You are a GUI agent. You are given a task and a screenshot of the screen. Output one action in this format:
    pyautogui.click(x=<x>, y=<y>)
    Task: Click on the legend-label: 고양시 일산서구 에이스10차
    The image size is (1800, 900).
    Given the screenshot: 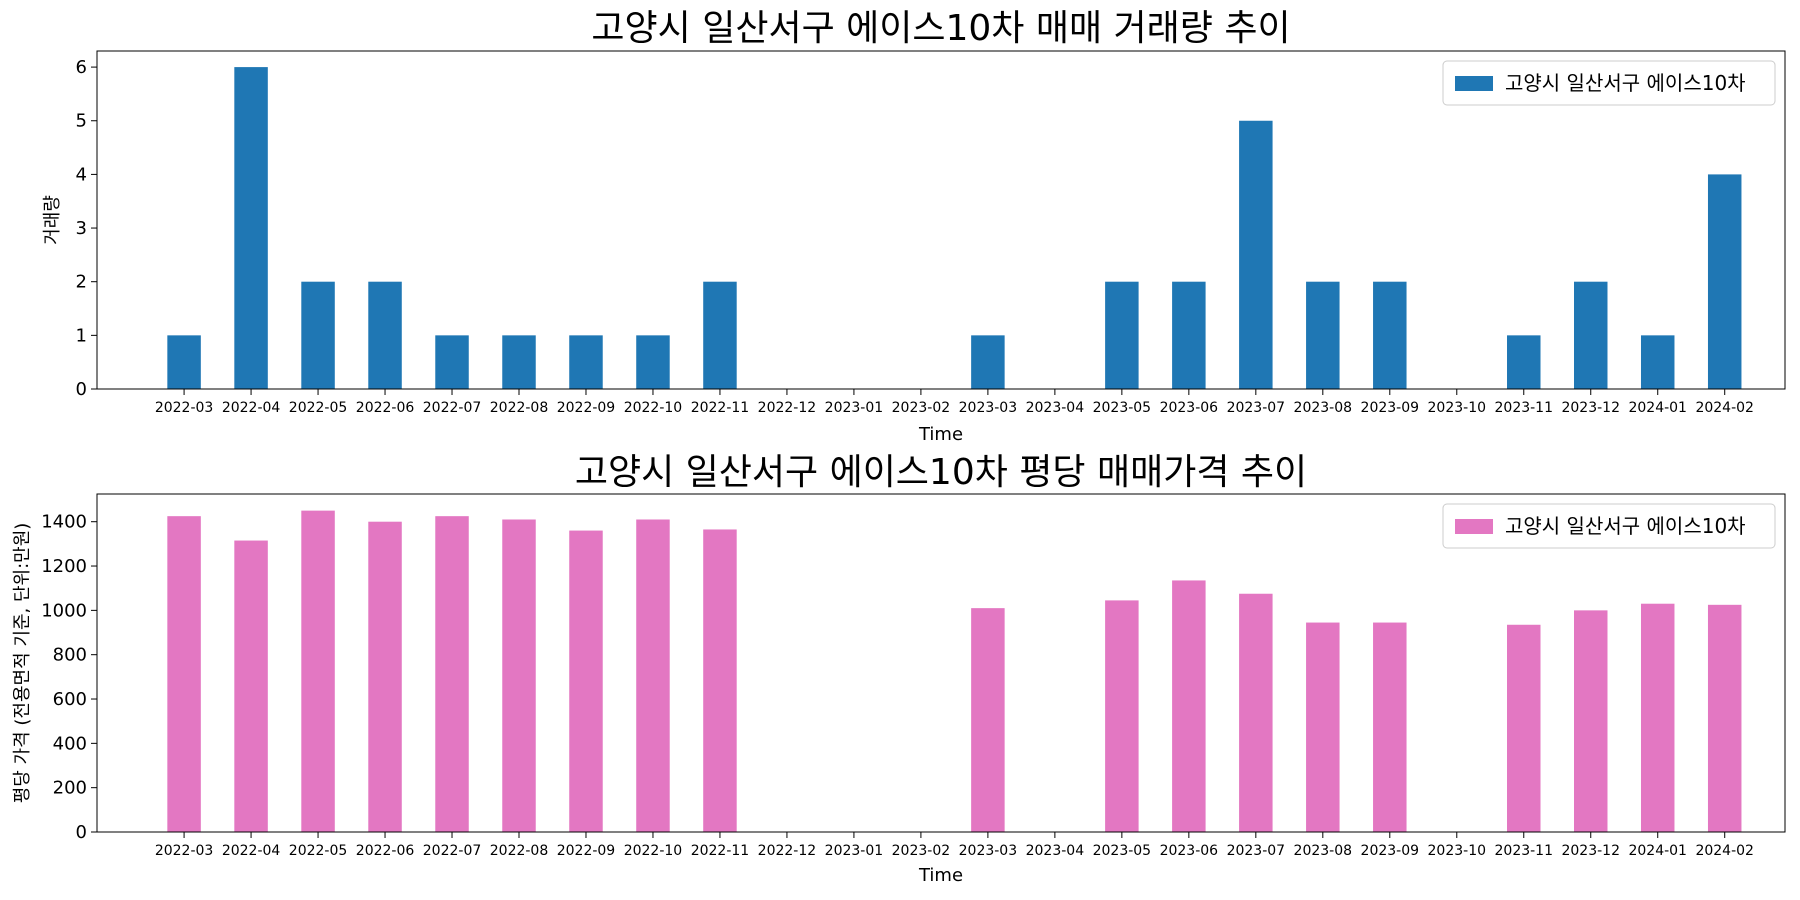 What is the action you would take?
    pyautogui.click(x=1625, y=526)
    